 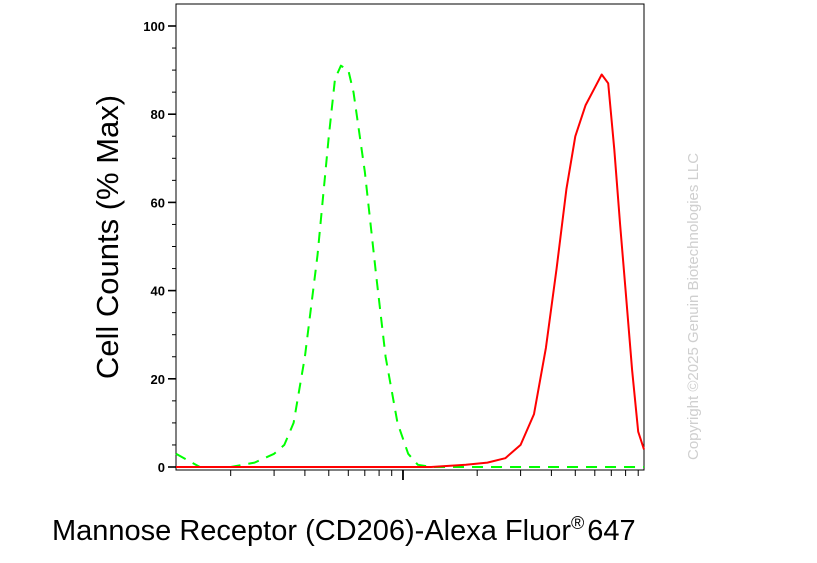 What do you see at coordinates (161, 467) in the screenshot?
I see `y-tick-label: 0` at bounding box center [161, 467].